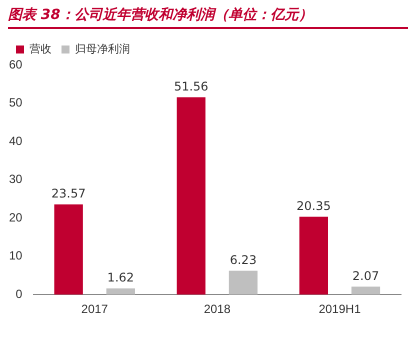 Image resolution: width=415 pixels, height=348 pixels. Describe the element at coordinates (208, 17) in the screenshot. I see `chart-title: 图表 38：公司近年营收和净利润（单位：亿元）` at that location.